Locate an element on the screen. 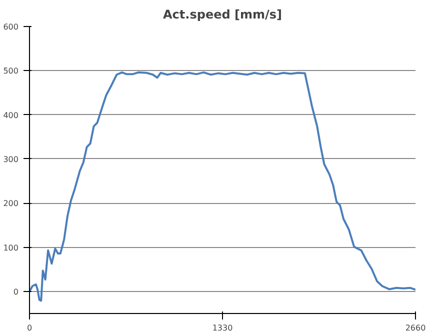 This screenshot has height=333, width=437. x-tick-label: 2660 is located at coordinates (415, 328).